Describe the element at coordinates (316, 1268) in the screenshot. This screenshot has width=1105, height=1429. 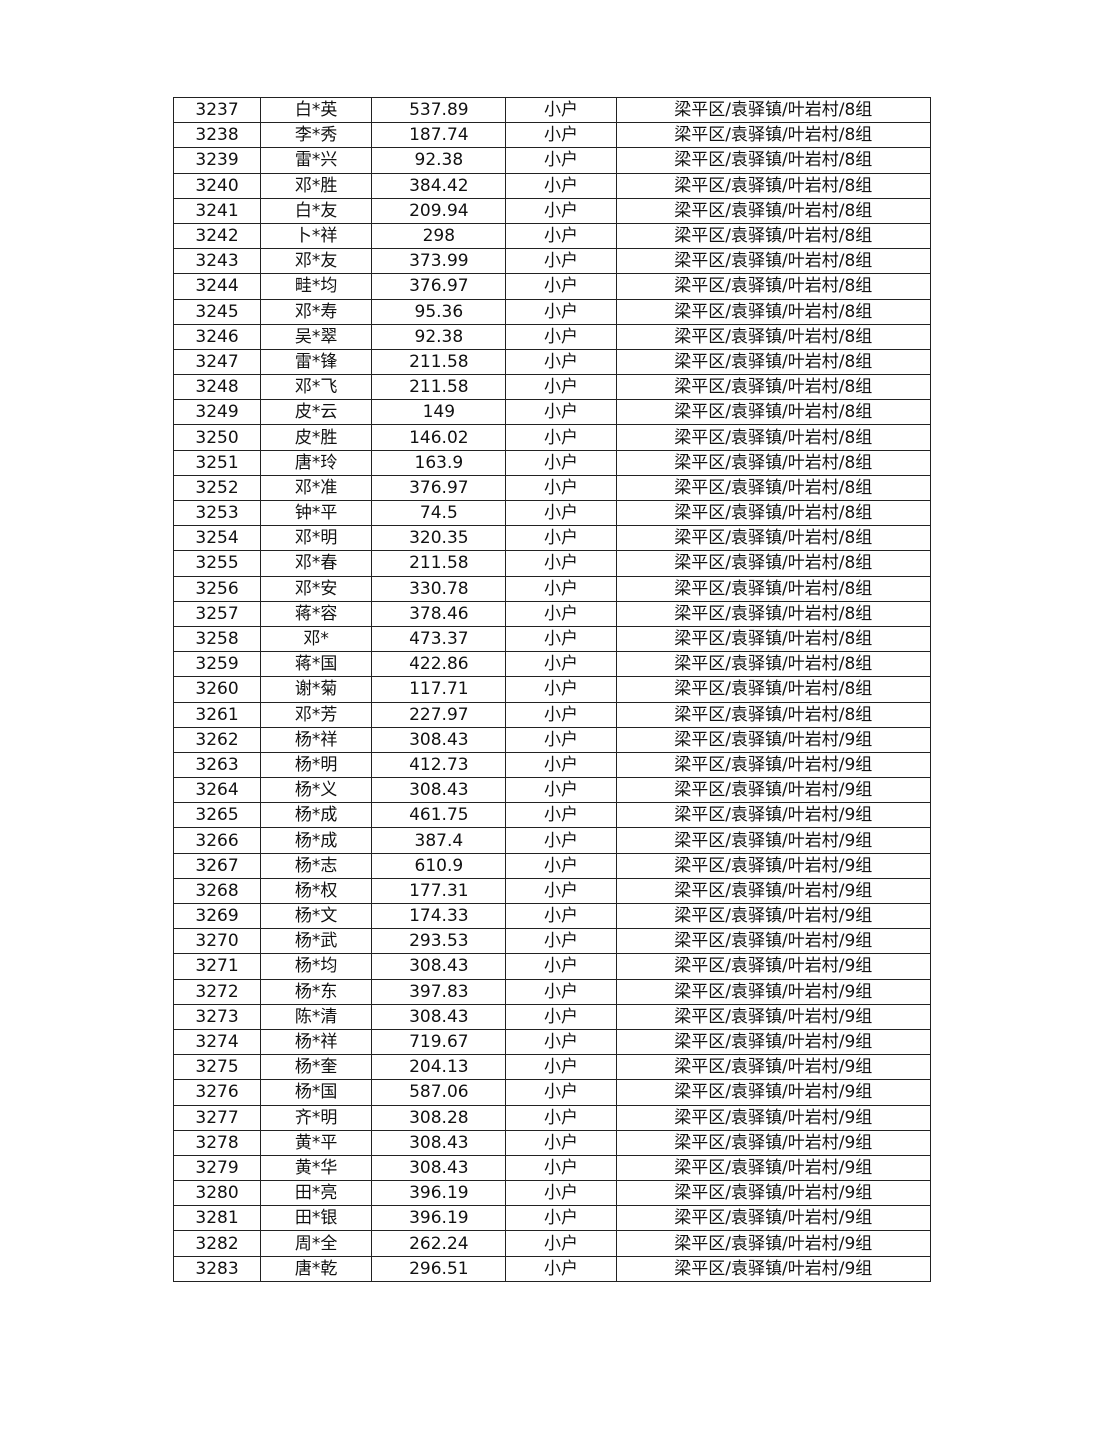
I see `name-cell: 唐*乾` at that location.